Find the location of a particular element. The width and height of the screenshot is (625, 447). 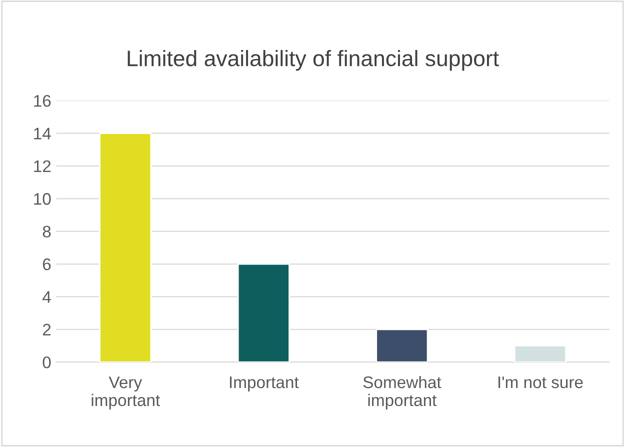

y-tick-label: 16 is located at coordinates (42, 100).